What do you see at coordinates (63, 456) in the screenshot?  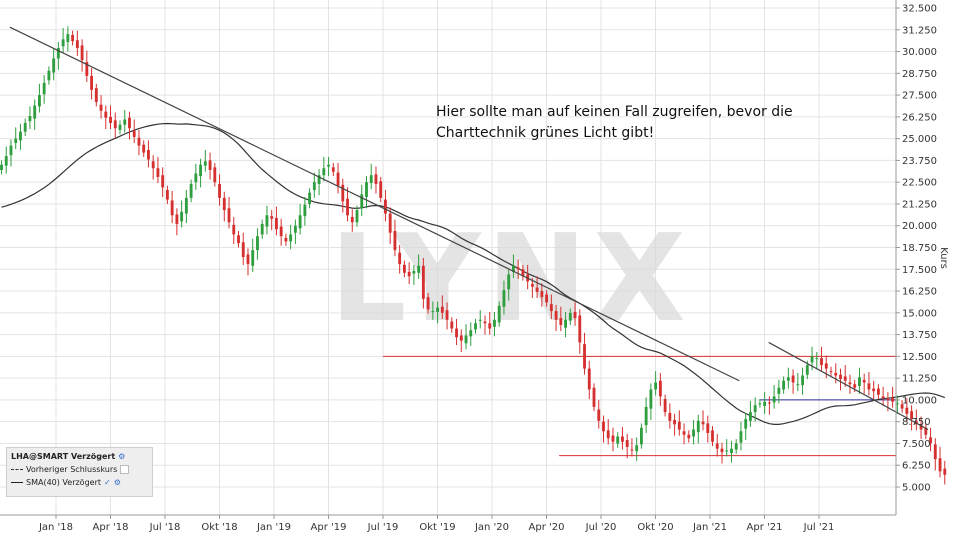 I see `legend-title: LHA@SMART Verzögert` at bounding box center [63, 456].